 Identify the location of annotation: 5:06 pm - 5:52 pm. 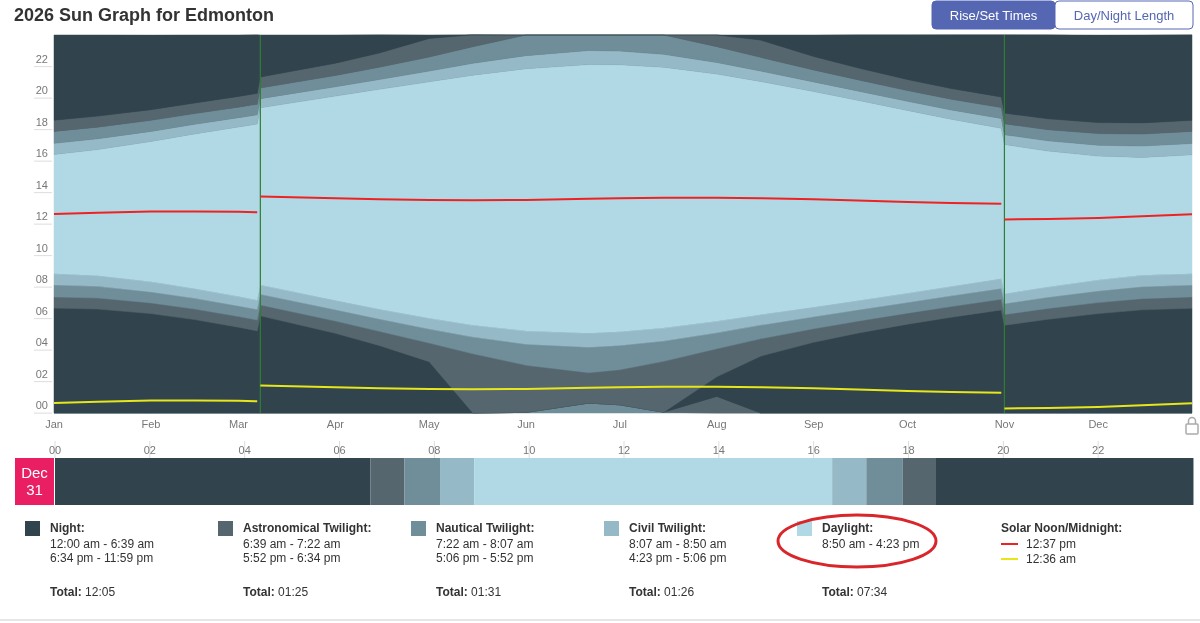
(485, 558).